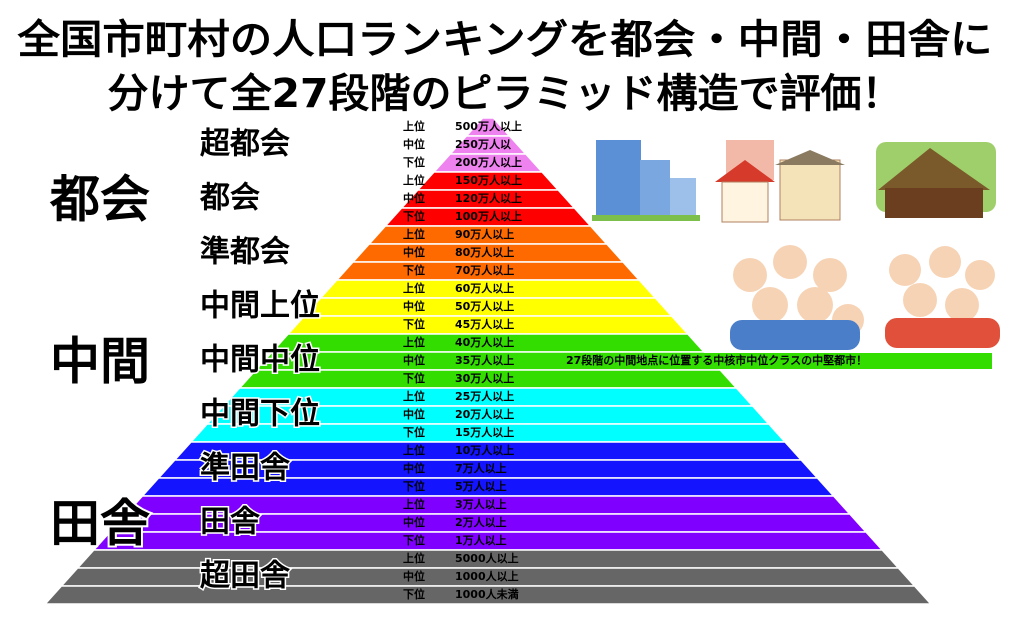 Image resolution: width=1009 pixels, height=622 pixels. Describe the element at coordinates (488, 216) in the screenshot. I see `threshold-label: 100万人以上` at that location.